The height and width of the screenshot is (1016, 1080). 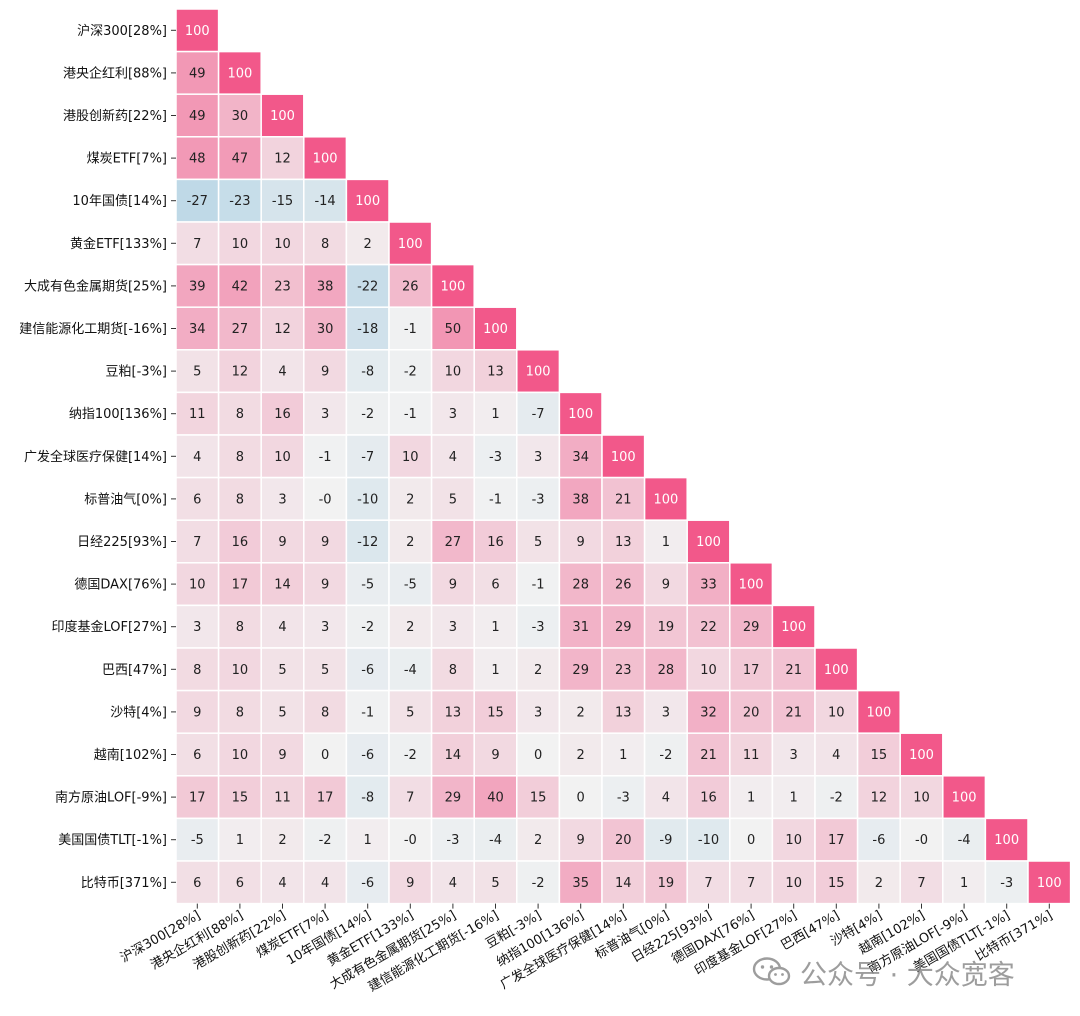 I want to click on cell-value: 1, so click(x=240, y=840).